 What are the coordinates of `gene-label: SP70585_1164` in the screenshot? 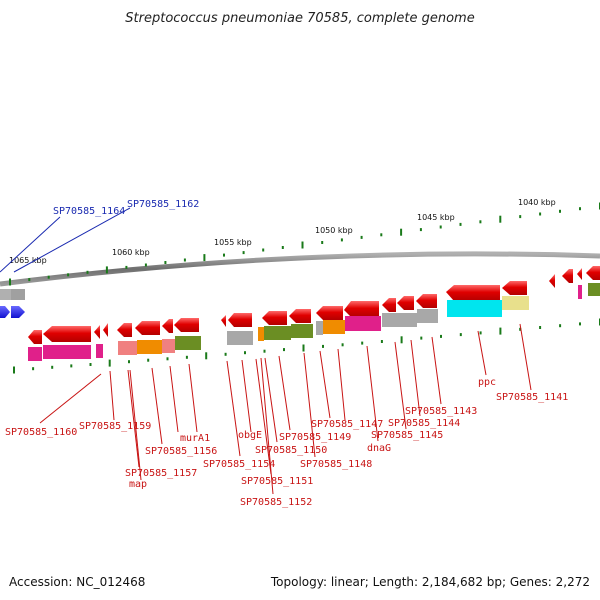 It's located at (89, 211).